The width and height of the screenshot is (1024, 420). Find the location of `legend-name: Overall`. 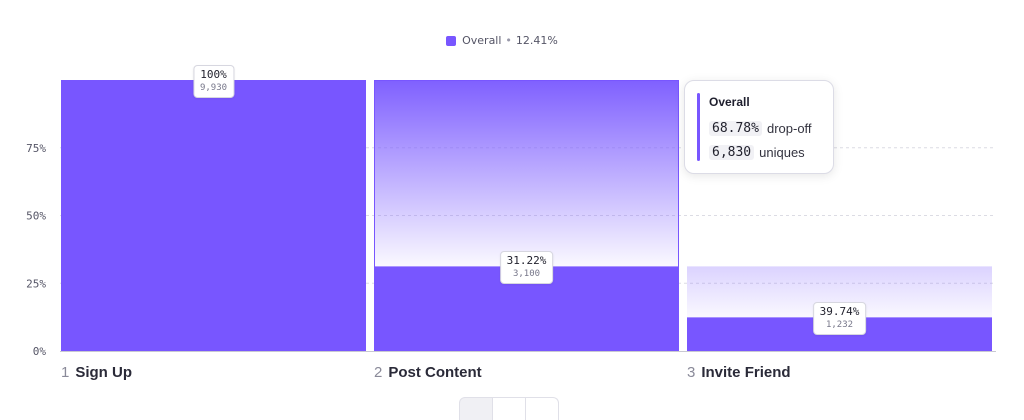

legend-name: Overall is located at coordinates (482, 40).